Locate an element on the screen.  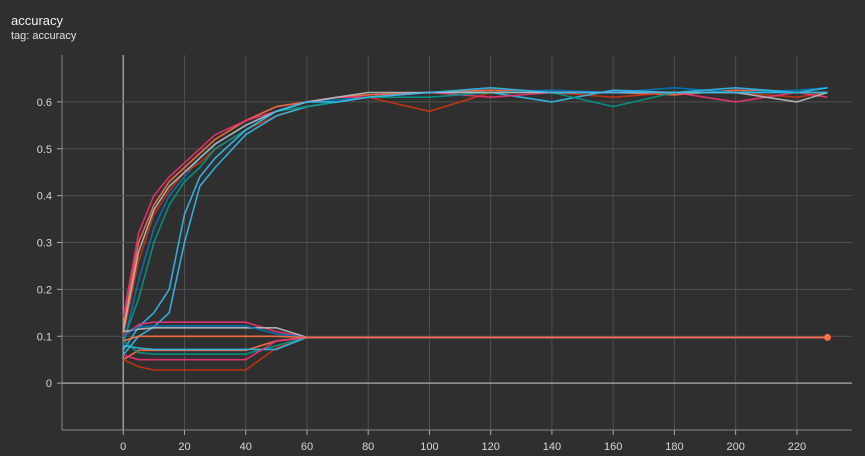
x-tick-label: 180 is located at coordinates (674, 447).